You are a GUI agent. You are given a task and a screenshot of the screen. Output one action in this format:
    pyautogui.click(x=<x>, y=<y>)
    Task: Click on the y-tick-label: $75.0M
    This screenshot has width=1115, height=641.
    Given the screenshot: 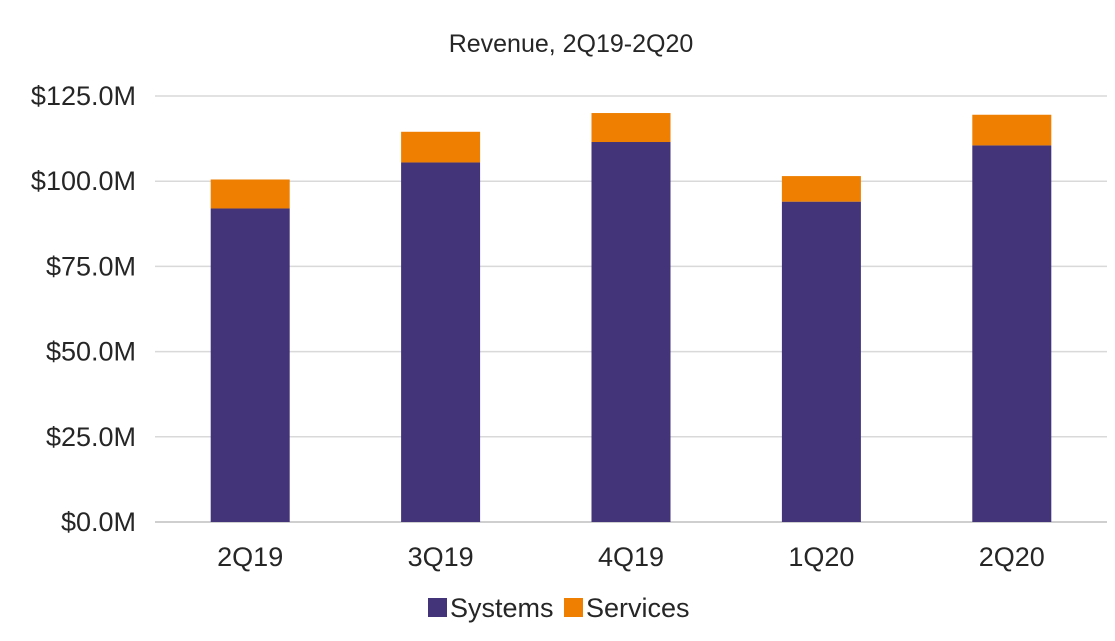 What is the action you would take?
    pyautogui.click(x=91, y=266)
    